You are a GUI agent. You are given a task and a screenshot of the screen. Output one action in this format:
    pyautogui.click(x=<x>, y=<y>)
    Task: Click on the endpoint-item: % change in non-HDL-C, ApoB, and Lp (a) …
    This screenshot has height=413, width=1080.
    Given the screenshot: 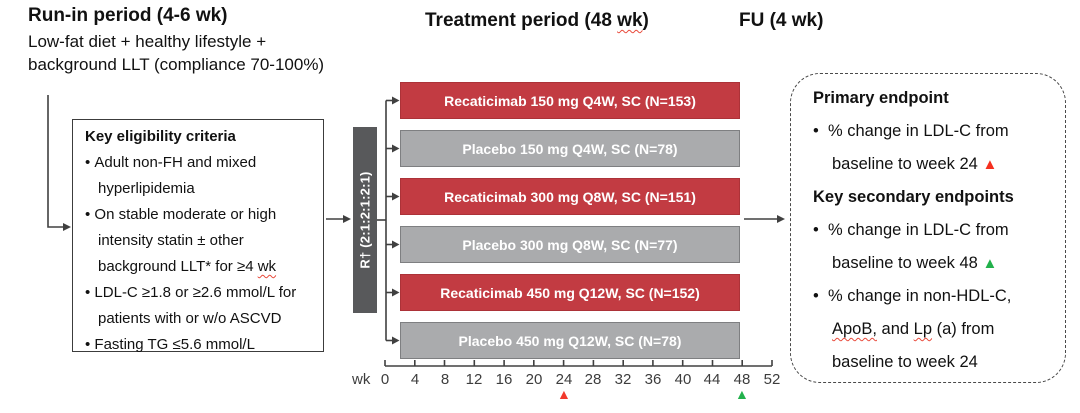 What is the action you would take?
    pyautogui.click(x=929, y=329)
    